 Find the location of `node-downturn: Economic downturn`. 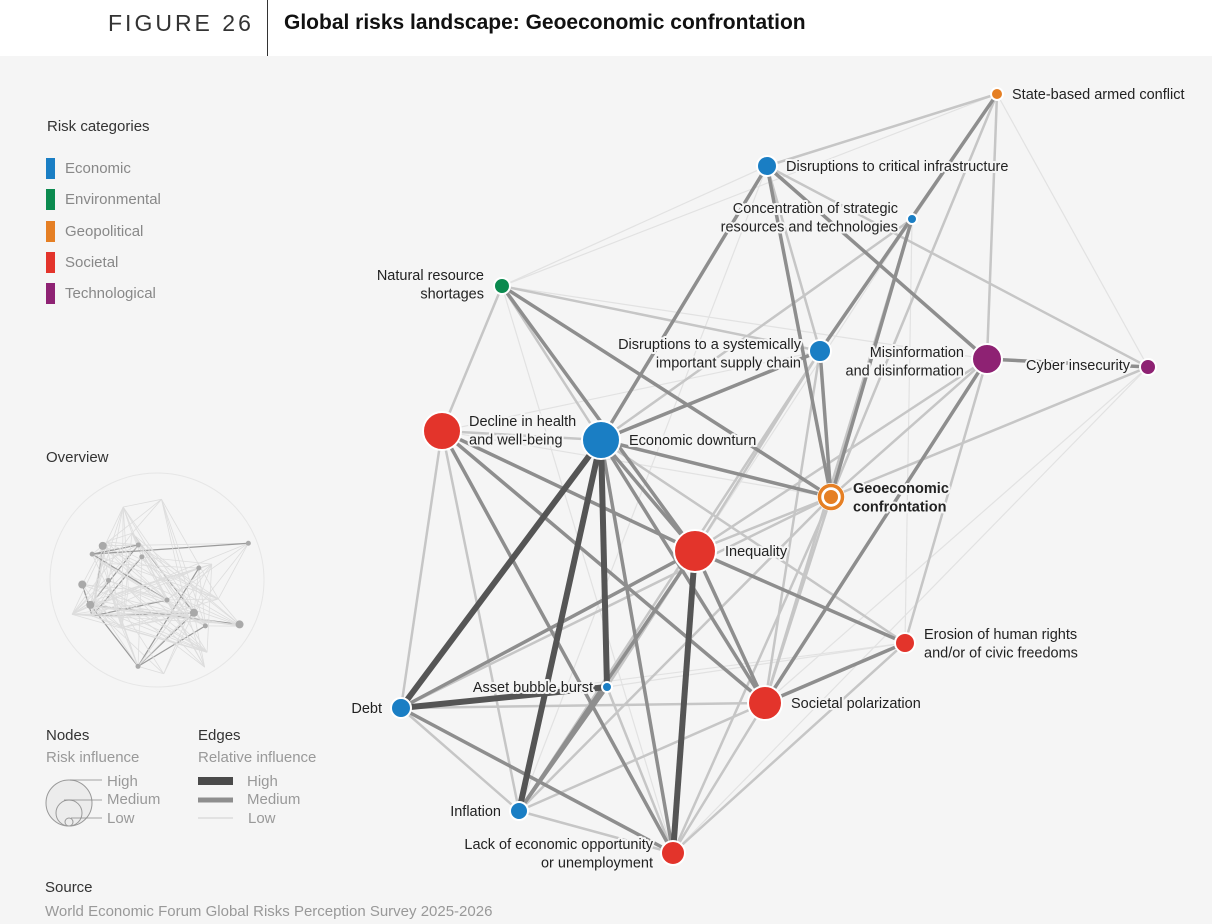

node-downturn: Economic downturn is located at coordinates (669, 440).